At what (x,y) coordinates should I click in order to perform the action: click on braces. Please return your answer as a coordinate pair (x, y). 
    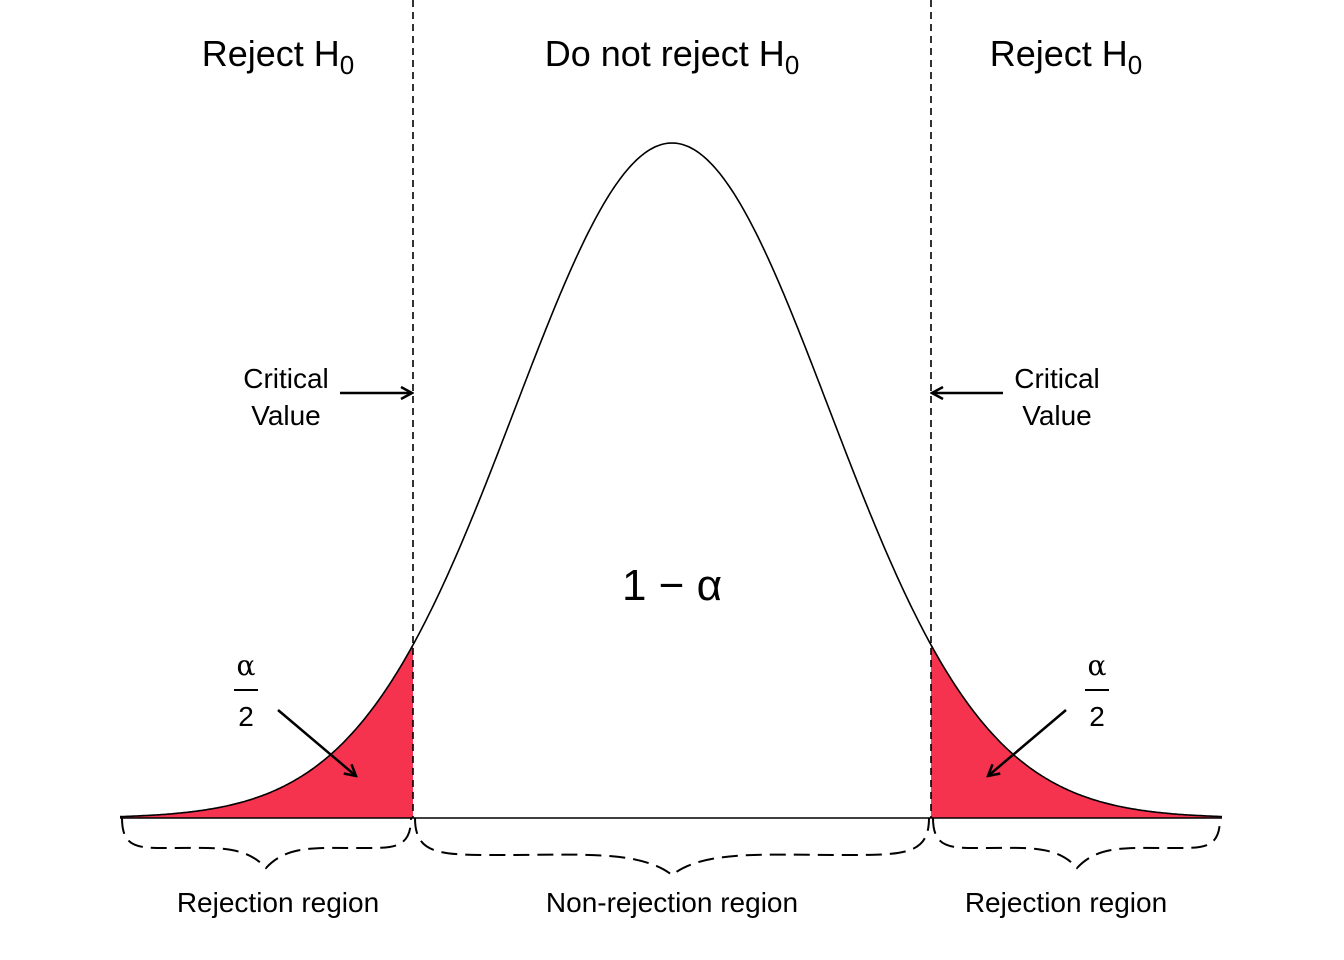
    Looking at the image, I should click on (671, 847).